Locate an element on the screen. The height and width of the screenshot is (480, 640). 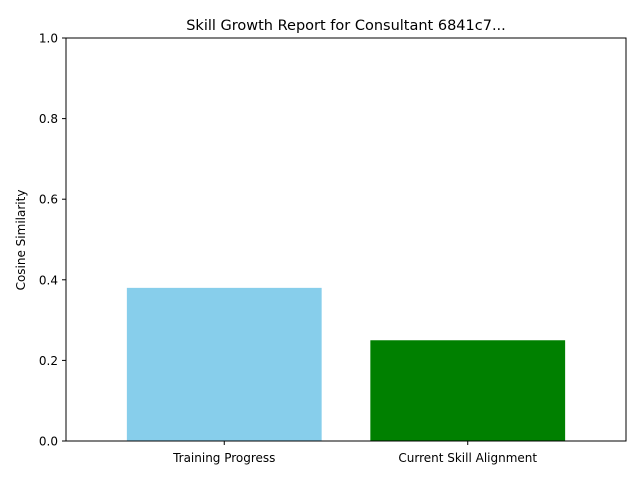
x-tick-label: Current Skill Alignment is located at coordinates (467, 458).